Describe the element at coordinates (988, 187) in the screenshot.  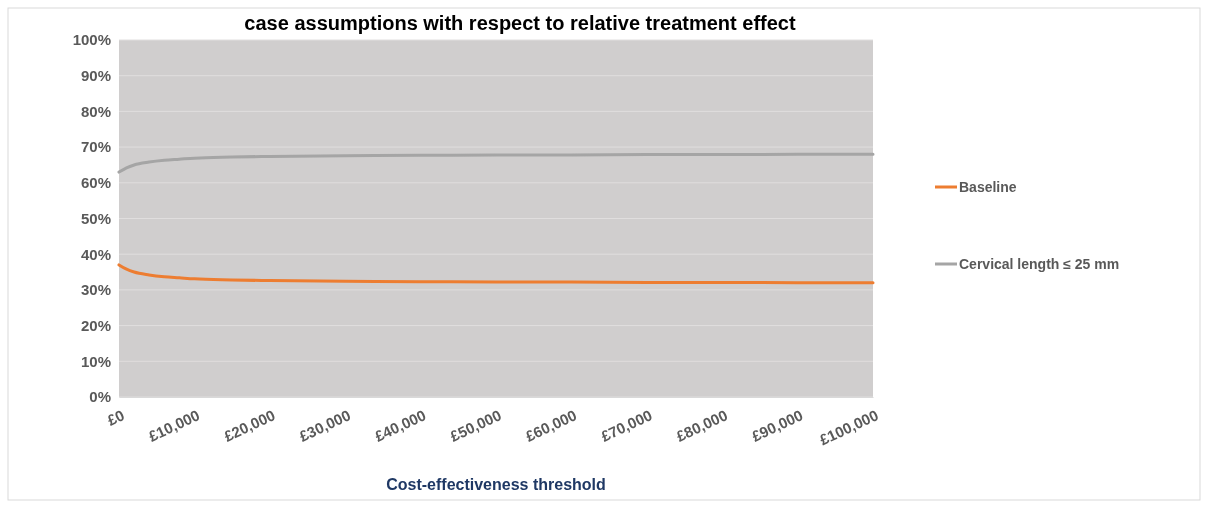
I see `legend-label: Baseline` at that location.